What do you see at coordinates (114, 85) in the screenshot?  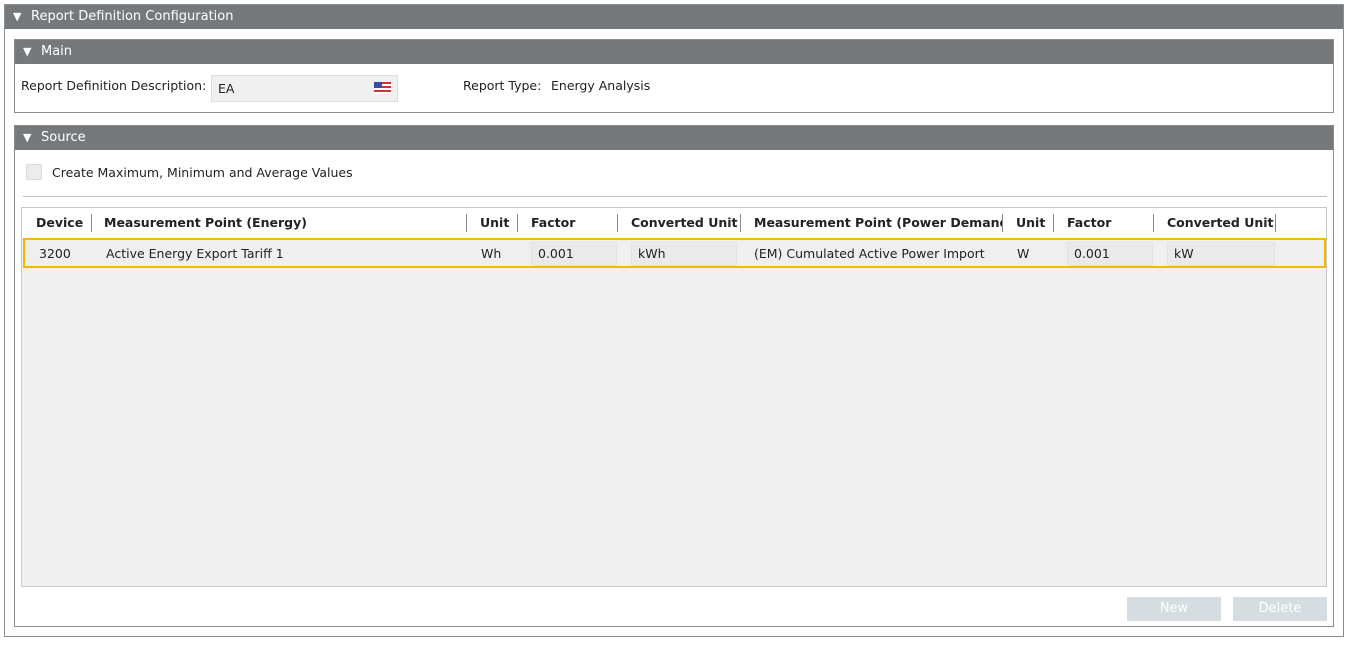 I see `description-label: Report Definition Description:` at bounding box center [114, 85].